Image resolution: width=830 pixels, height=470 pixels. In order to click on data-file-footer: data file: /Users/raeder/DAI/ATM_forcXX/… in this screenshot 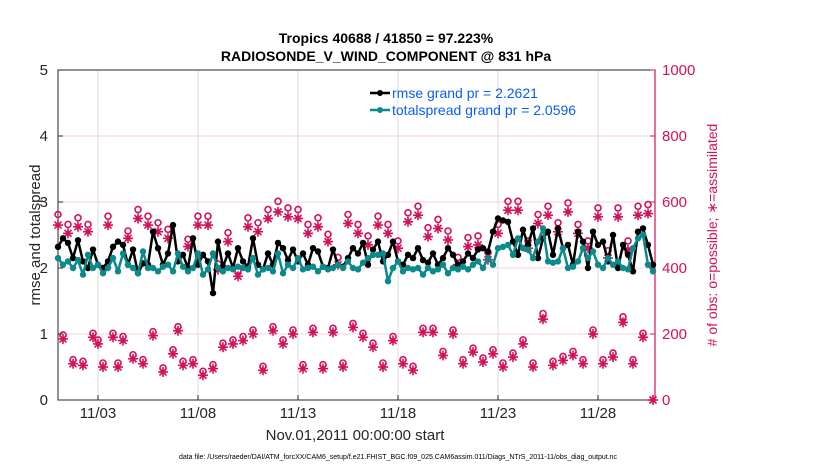, I will do `click(398, 457)`.